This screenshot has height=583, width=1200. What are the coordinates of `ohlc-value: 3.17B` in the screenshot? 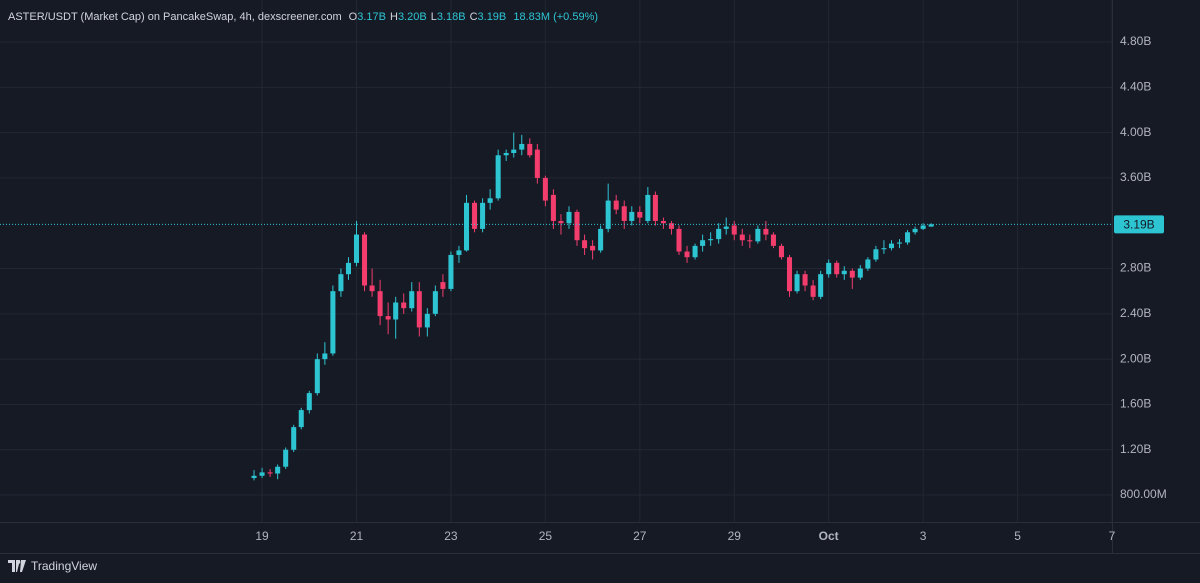 It's located at (371, 17).